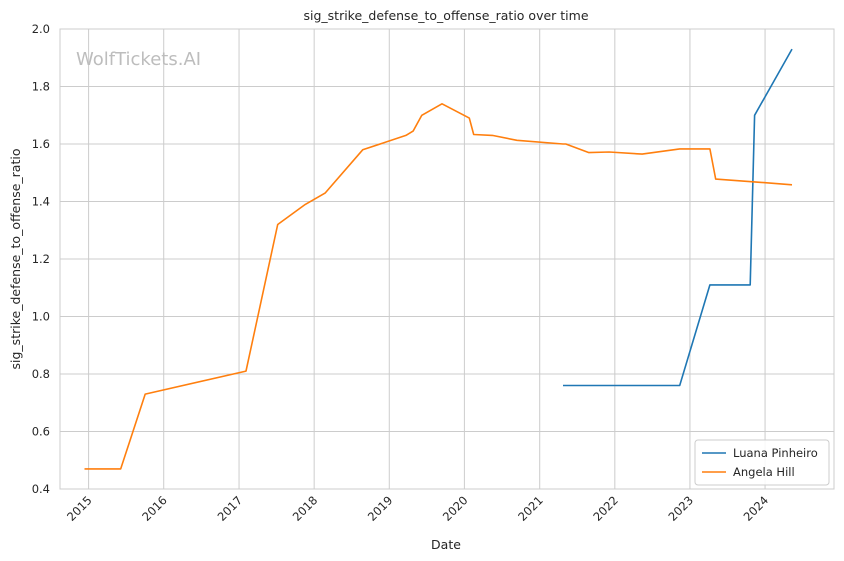 The height and width of the screenshot is (561, 844). I want to click on x-tick-label: 2015, so click(79, 508).